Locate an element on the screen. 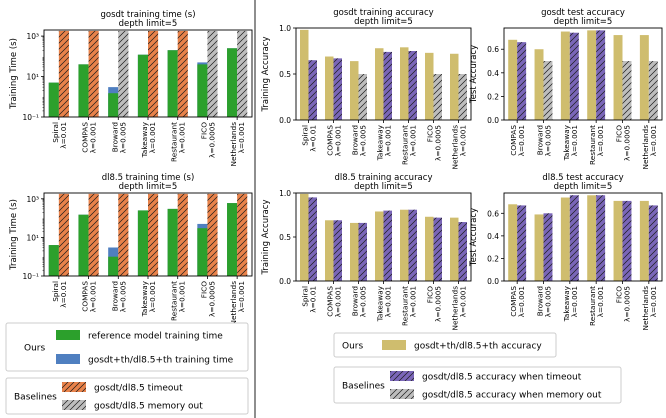 The height and width of the screenshot is (418, 666). legend-item-label: gosdt/dl8.5 memory out is located at coordinates (148, 407).